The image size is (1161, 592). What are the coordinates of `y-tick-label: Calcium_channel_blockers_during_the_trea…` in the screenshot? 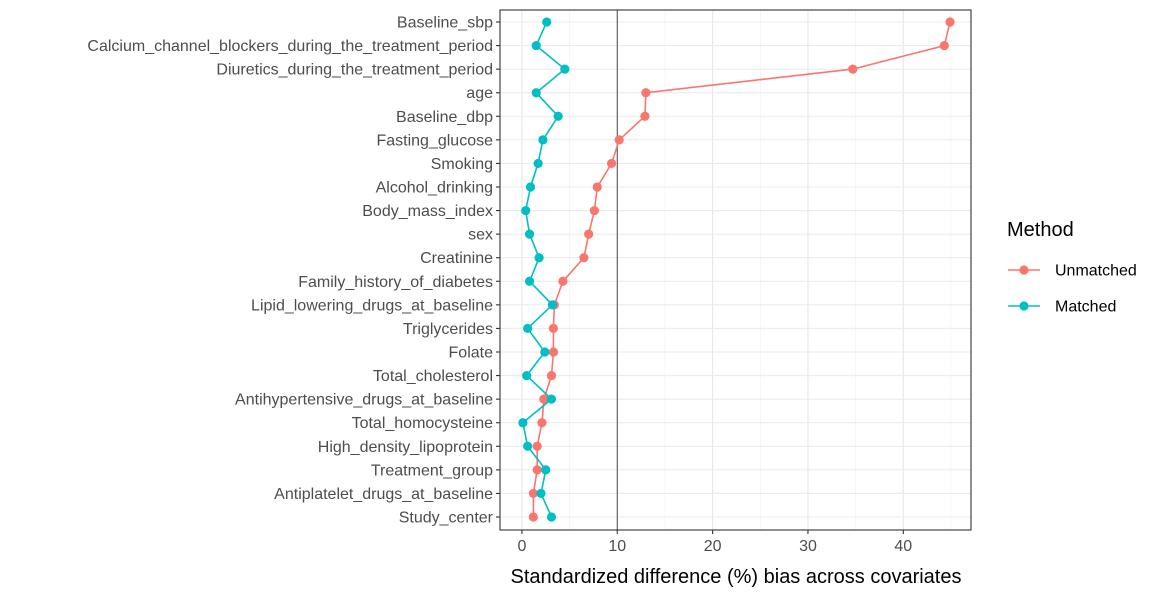 It's located at (290, 46).